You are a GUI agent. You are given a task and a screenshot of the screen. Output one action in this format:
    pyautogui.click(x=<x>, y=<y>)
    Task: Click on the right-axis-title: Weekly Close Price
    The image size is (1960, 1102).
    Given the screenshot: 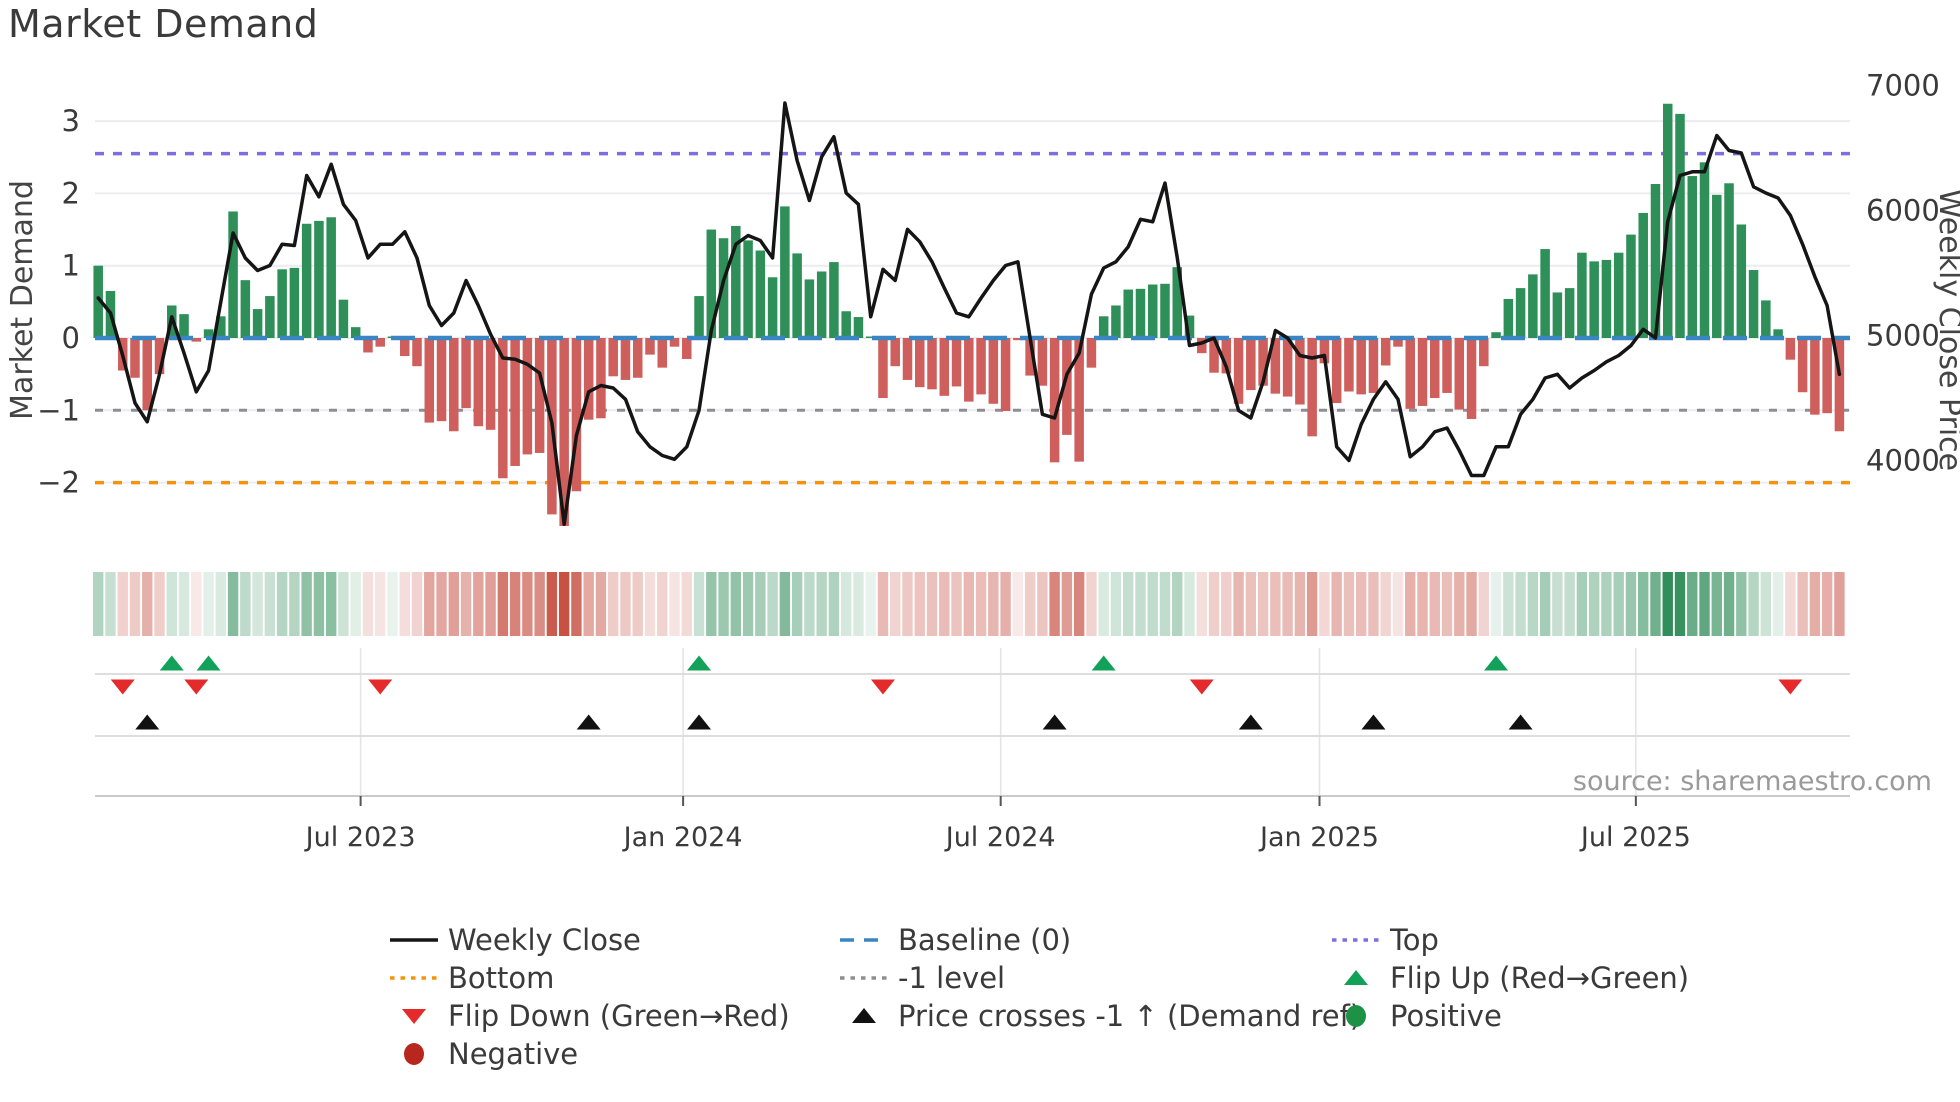 What is the action you would take?
    pyautogui.click(x=1946, y=330)
    